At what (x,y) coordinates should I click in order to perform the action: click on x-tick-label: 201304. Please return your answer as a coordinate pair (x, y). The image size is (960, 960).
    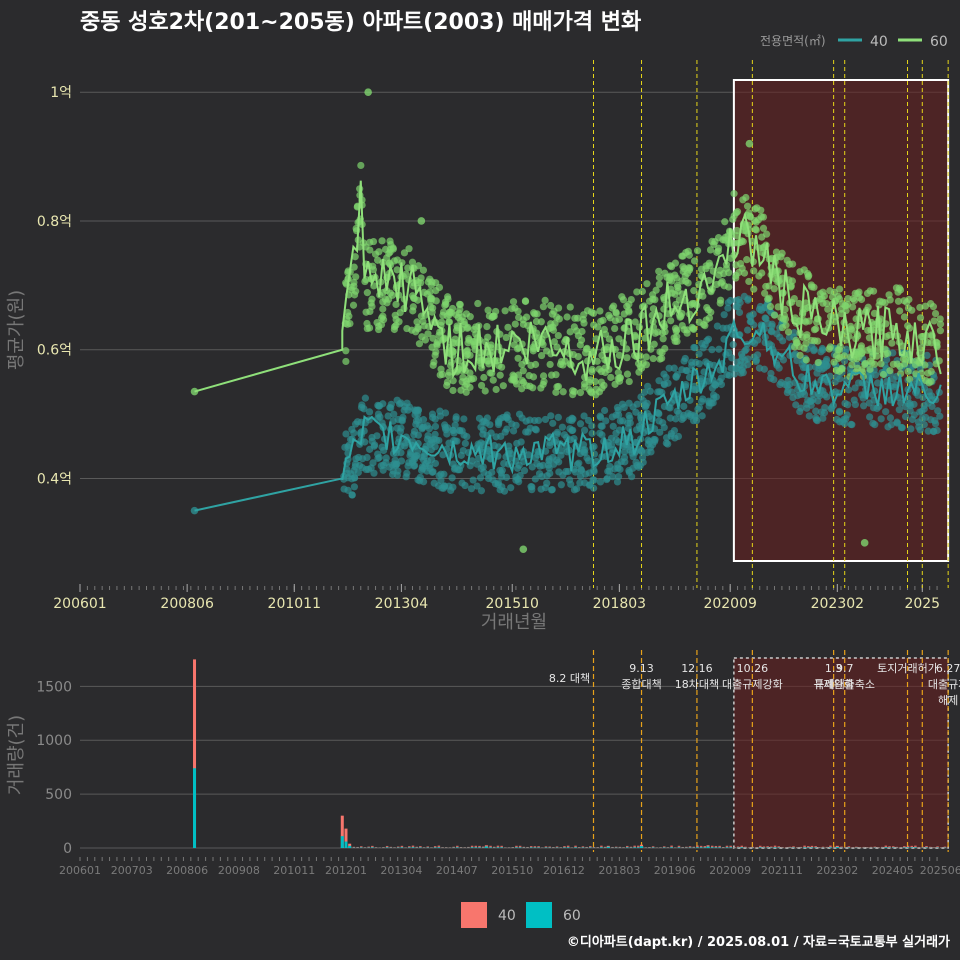
    Looking at the image, I should click on (401, 870).